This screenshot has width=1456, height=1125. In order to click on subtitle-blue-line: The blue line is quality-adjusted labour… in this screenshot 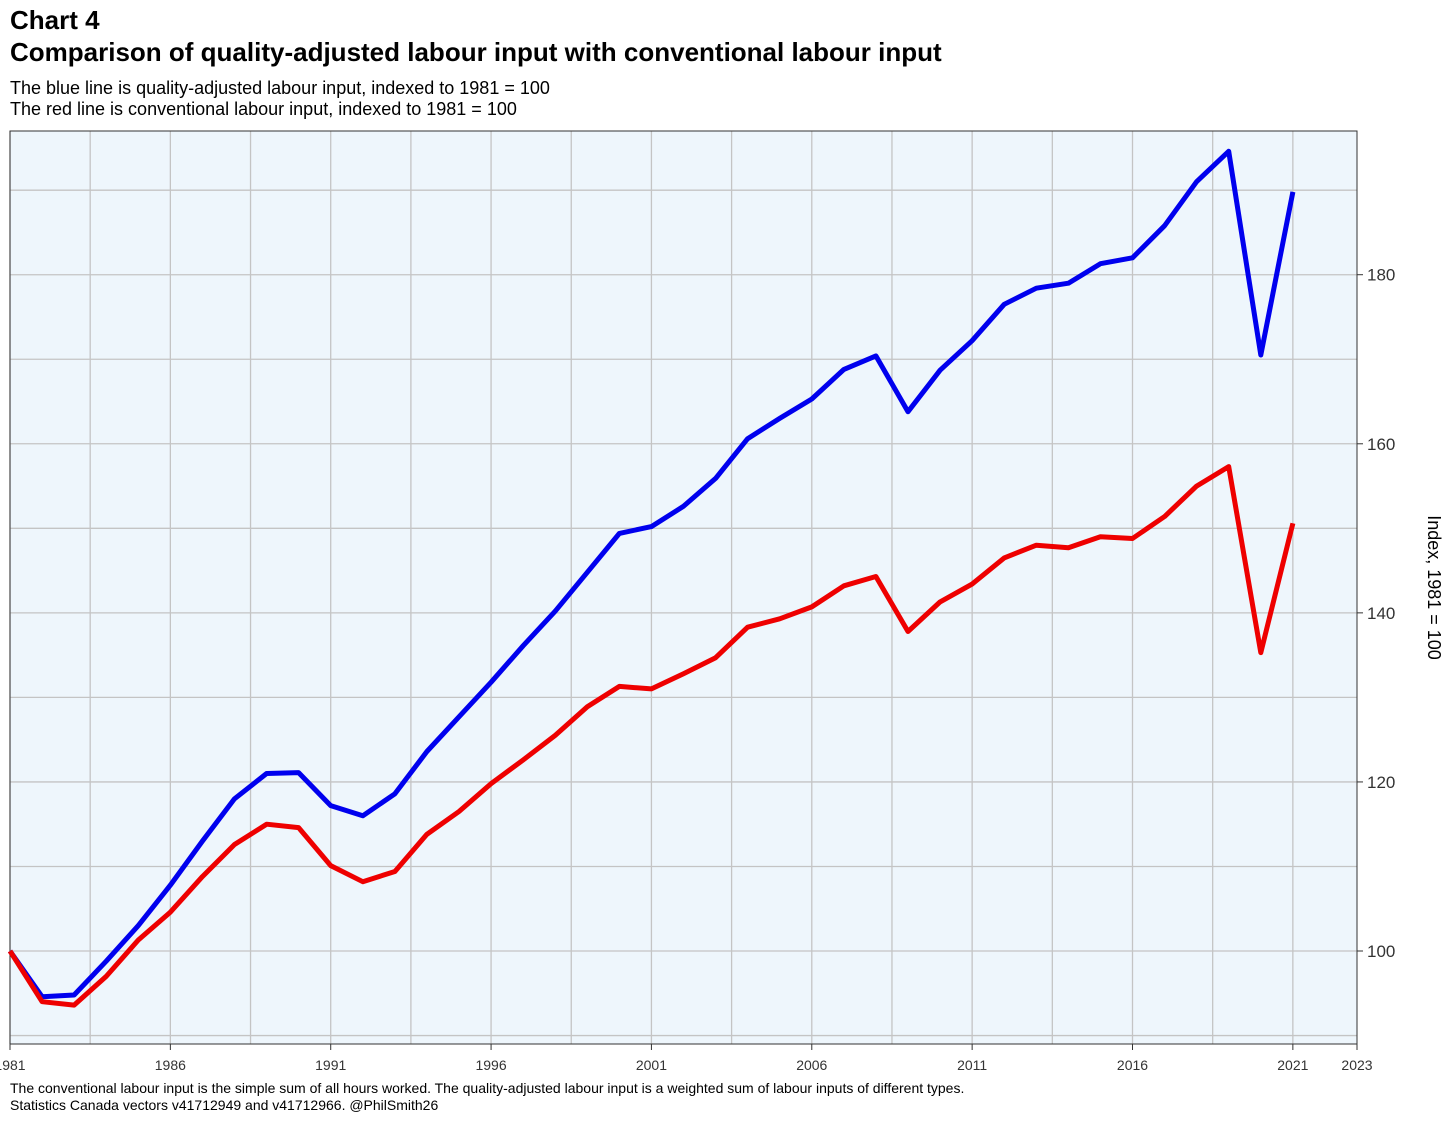, I will do `click(280, 88)`.